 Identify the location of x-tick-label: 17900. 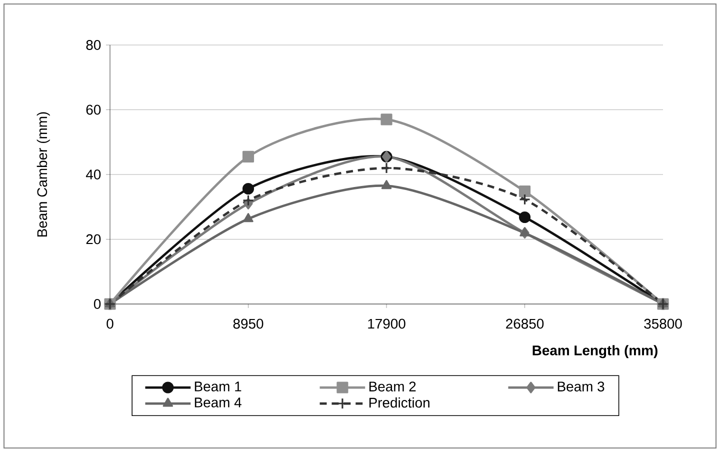
(387, 323).